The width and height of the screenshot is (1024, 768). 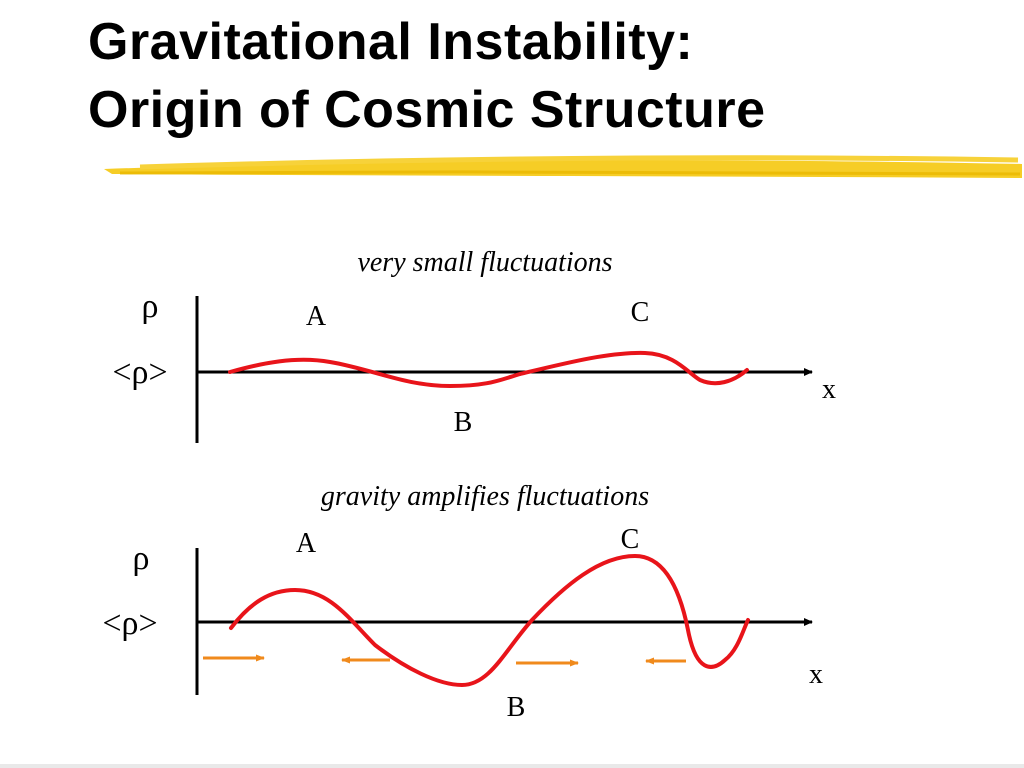 I want to click on slide-bottom-rule, so click(x=512, y=766).